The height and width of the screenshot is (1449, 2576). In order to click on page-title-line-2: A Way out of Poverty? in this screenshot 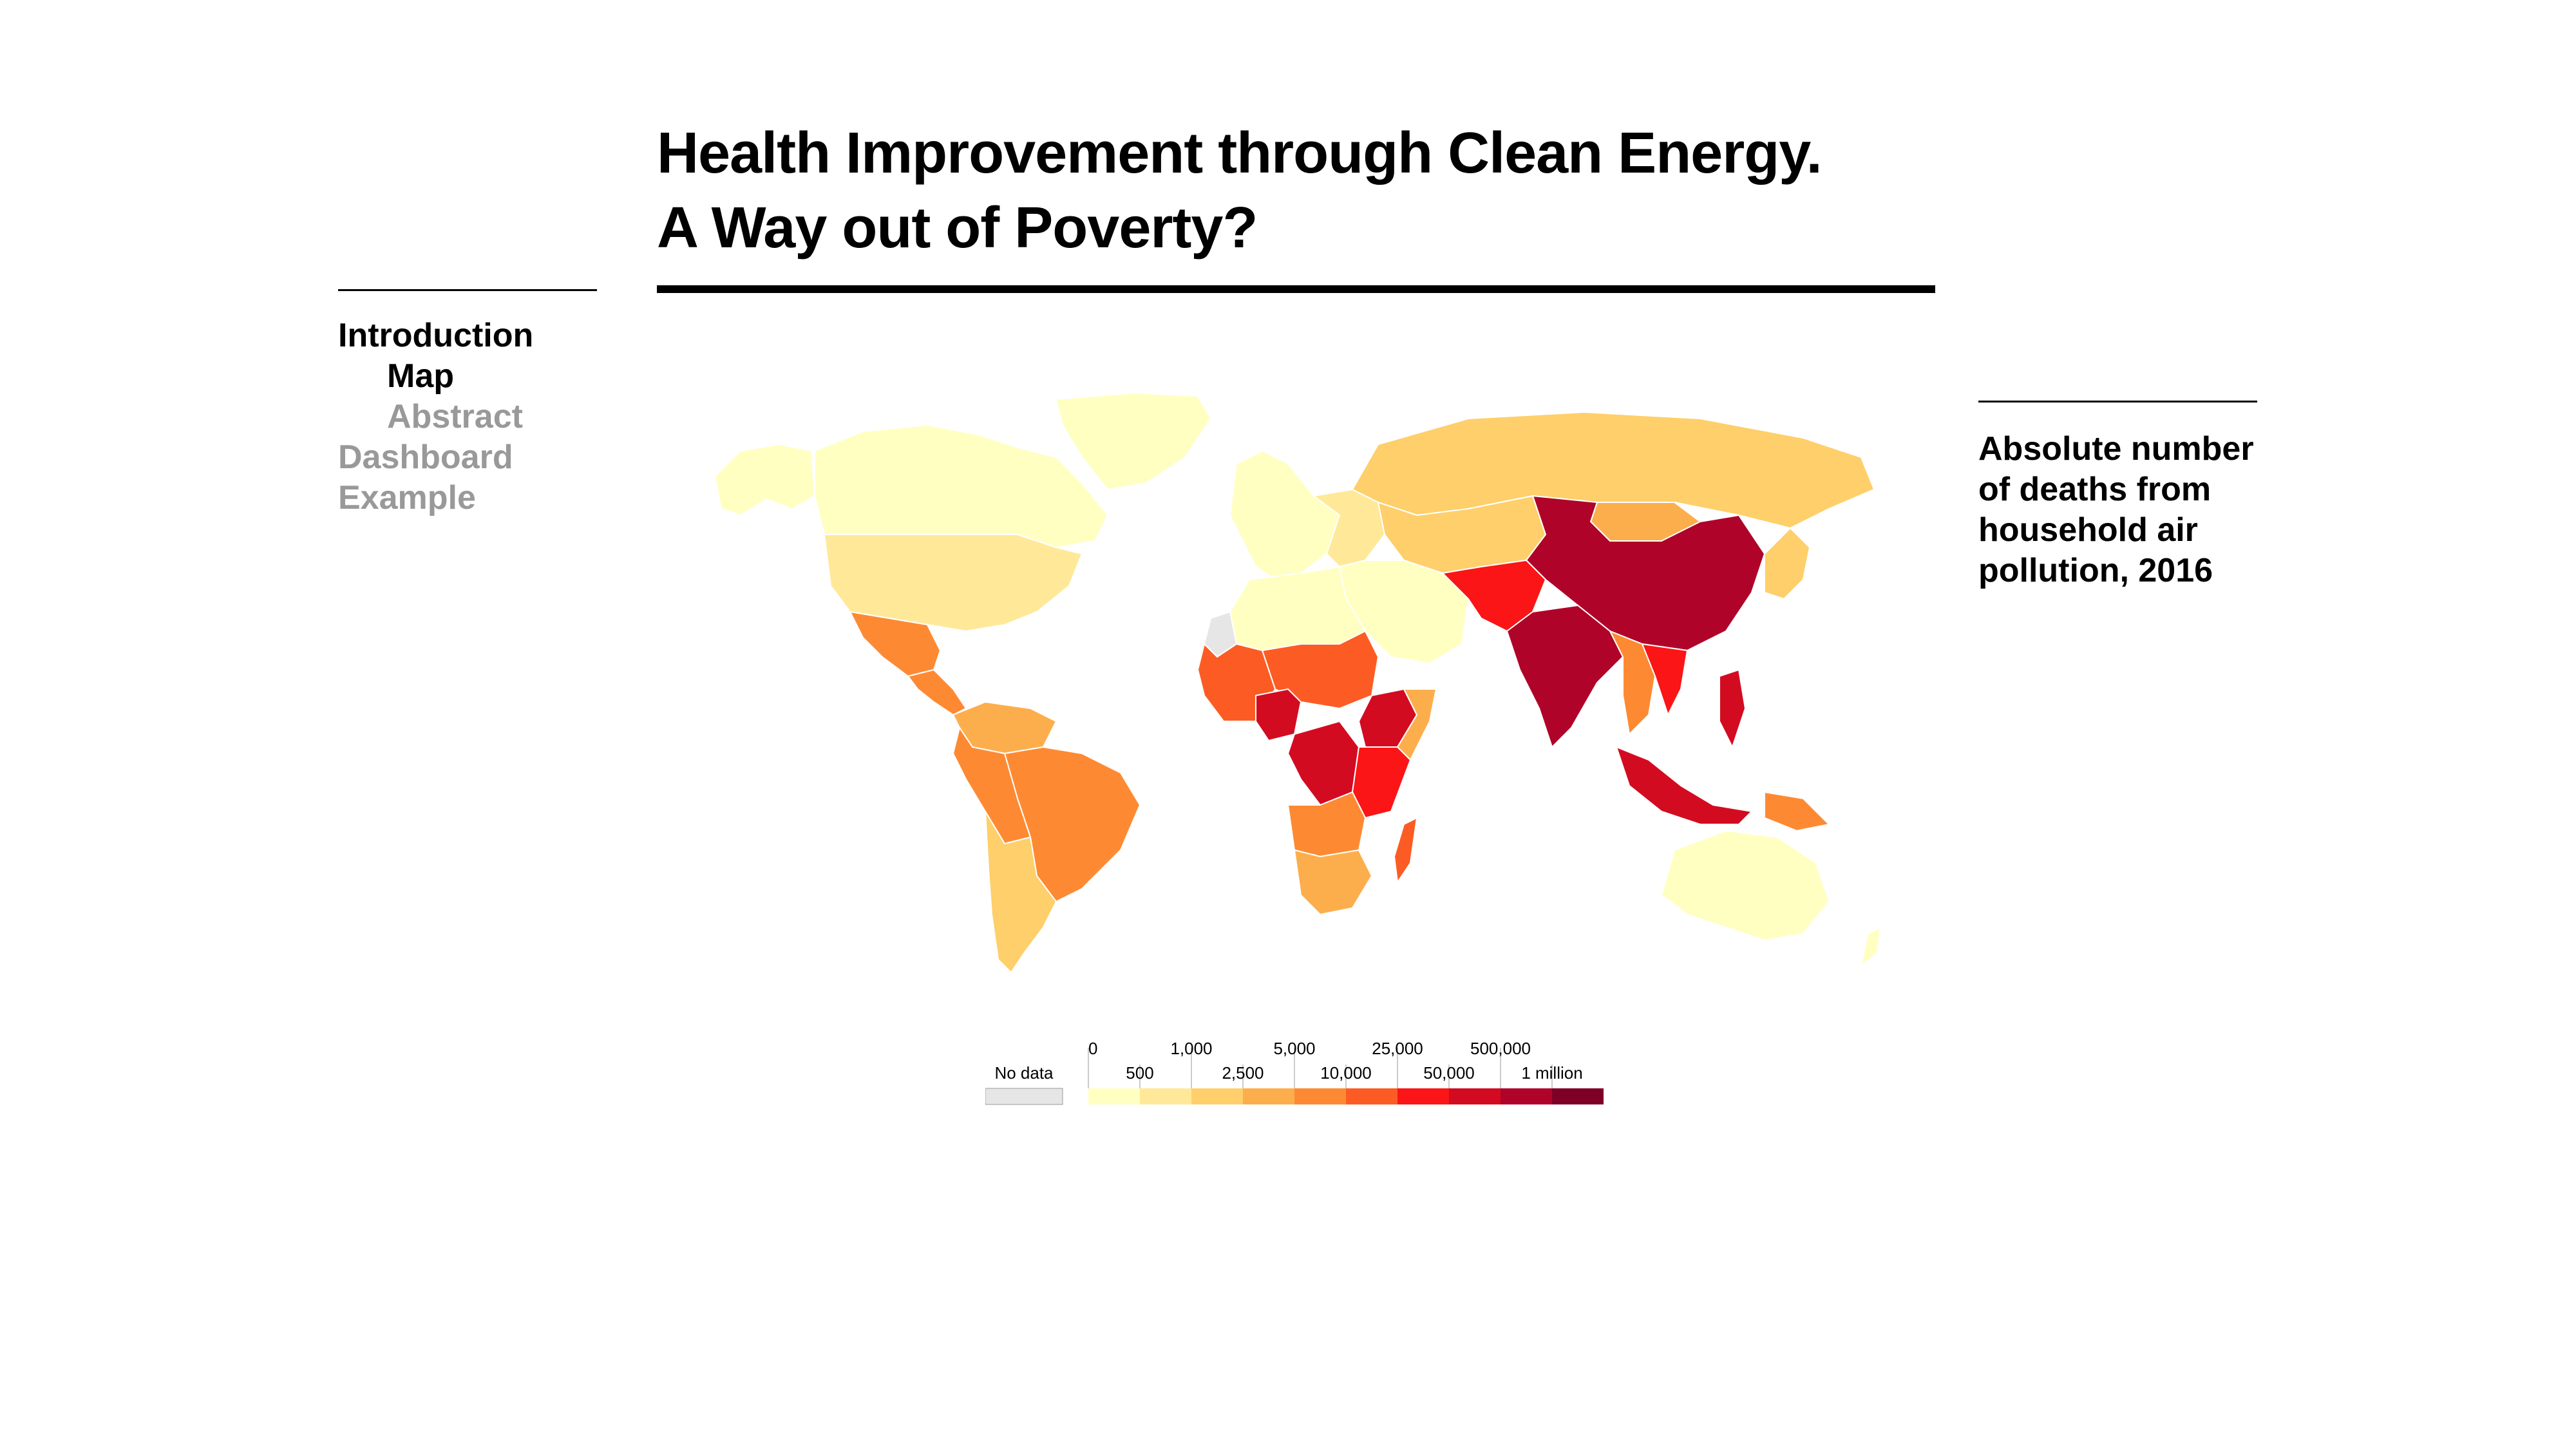, I will do `click(957, 228)`.